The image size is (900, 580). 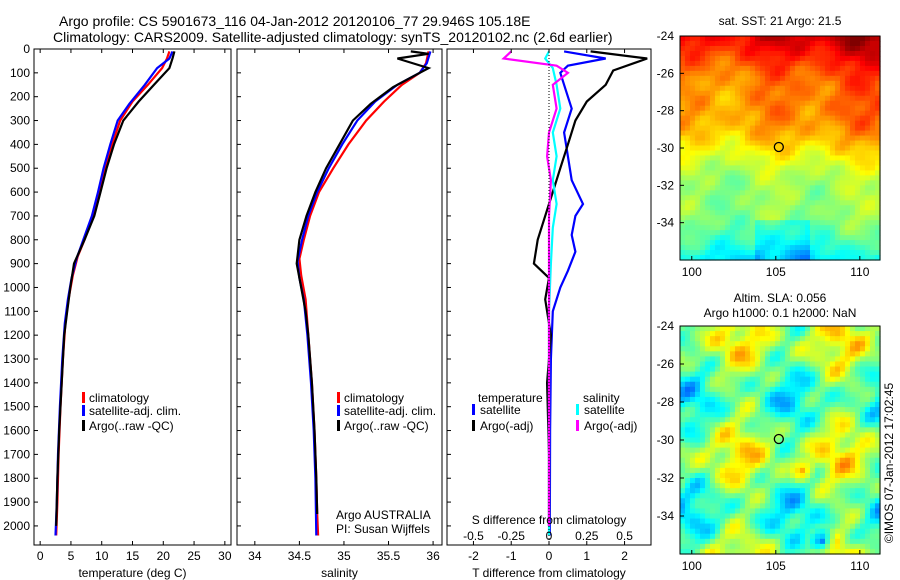 What do you see at coordinates (16, 383) in the screenshot?
I see `temperature-ytick-label: 1400` at bounding box center [16, 383].